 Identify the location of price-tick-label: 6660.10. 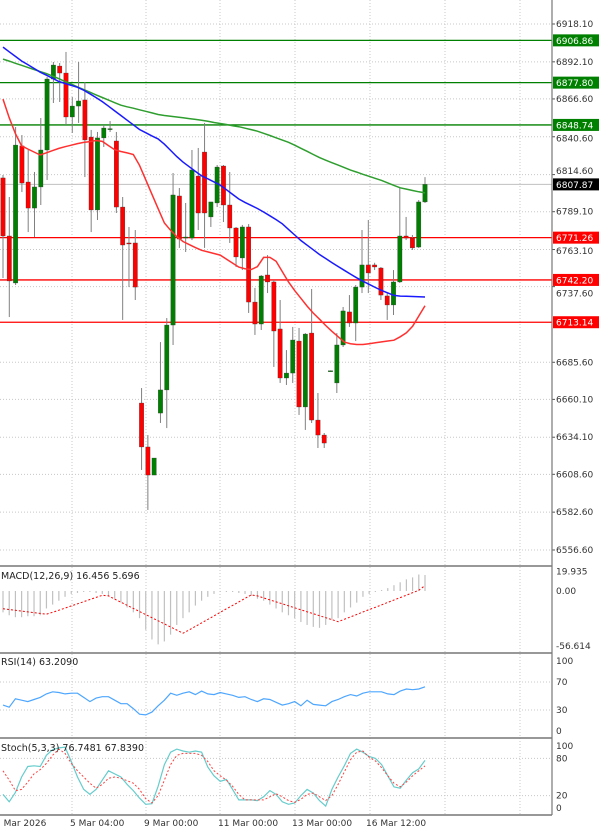
(574, 400).